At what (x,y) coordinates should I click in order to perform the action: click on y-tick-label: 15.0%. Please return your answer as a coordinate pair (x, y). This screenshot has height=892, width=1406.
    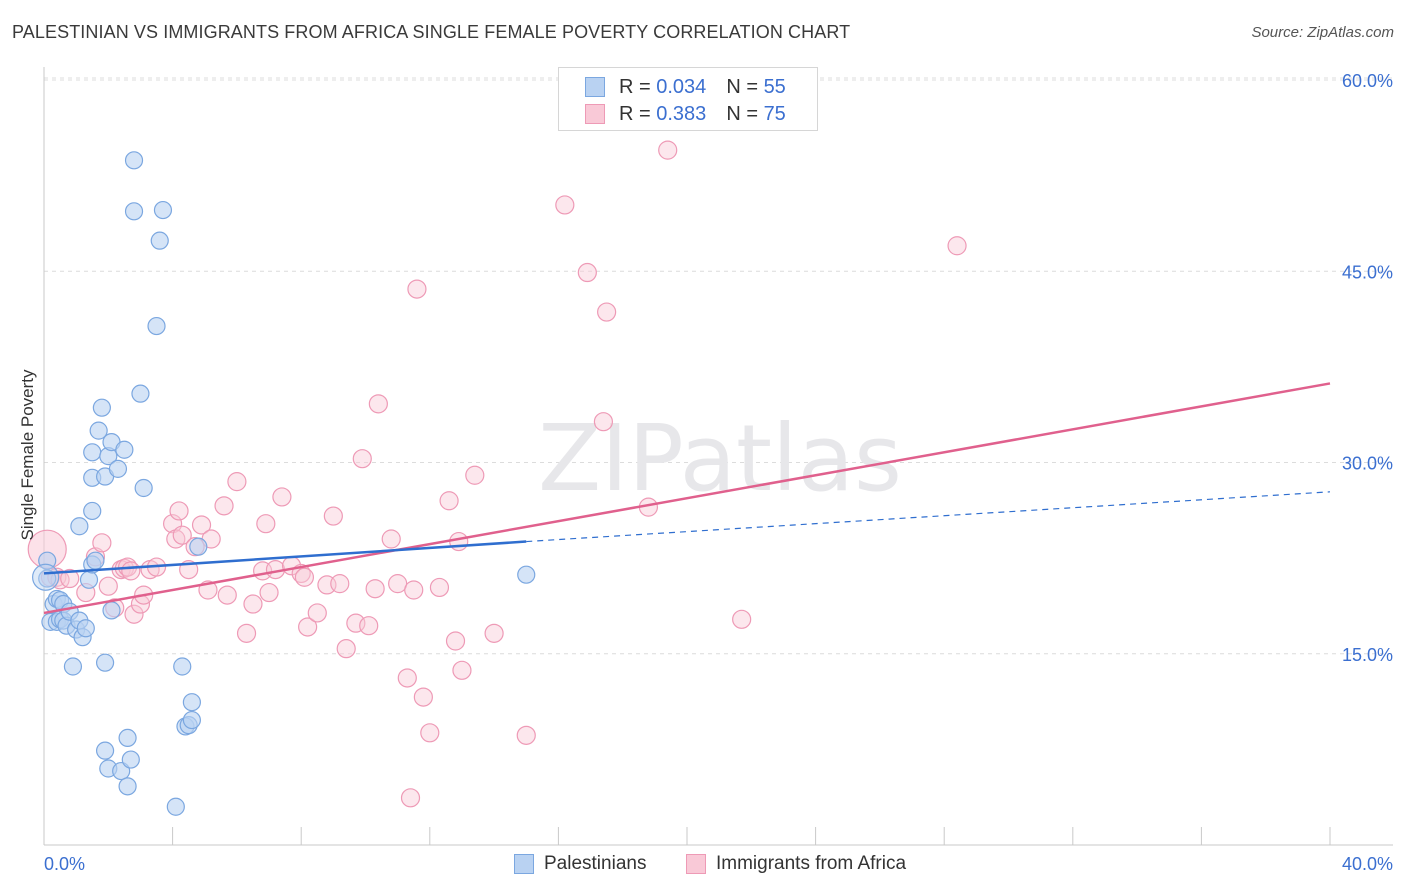
    Looking at the image, I should click on (1367, 655).